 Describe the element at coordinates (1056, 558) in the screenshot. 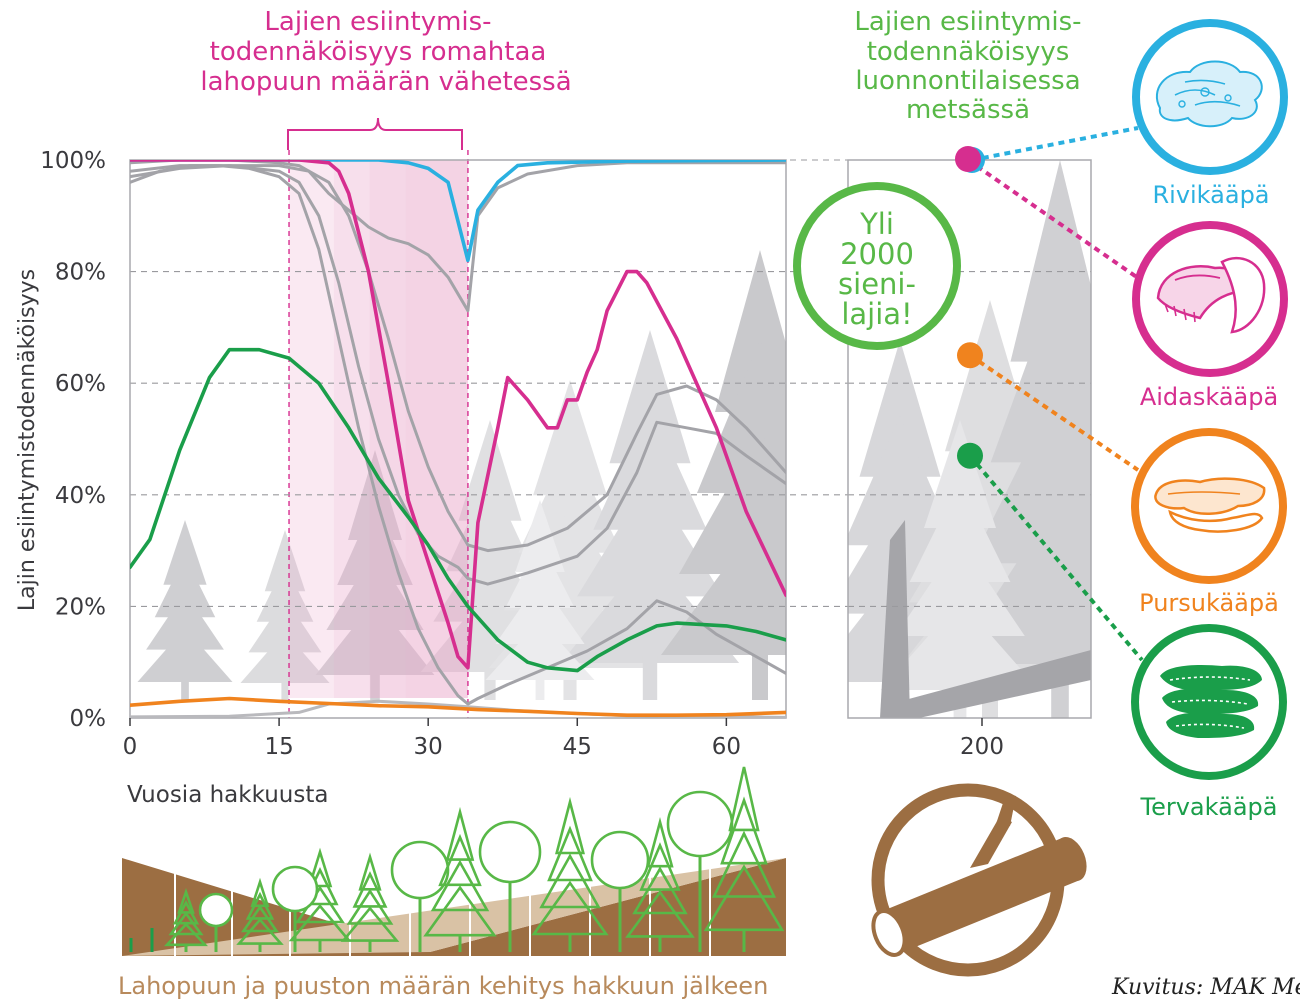

I see `connector-tervakaapa` at that location.